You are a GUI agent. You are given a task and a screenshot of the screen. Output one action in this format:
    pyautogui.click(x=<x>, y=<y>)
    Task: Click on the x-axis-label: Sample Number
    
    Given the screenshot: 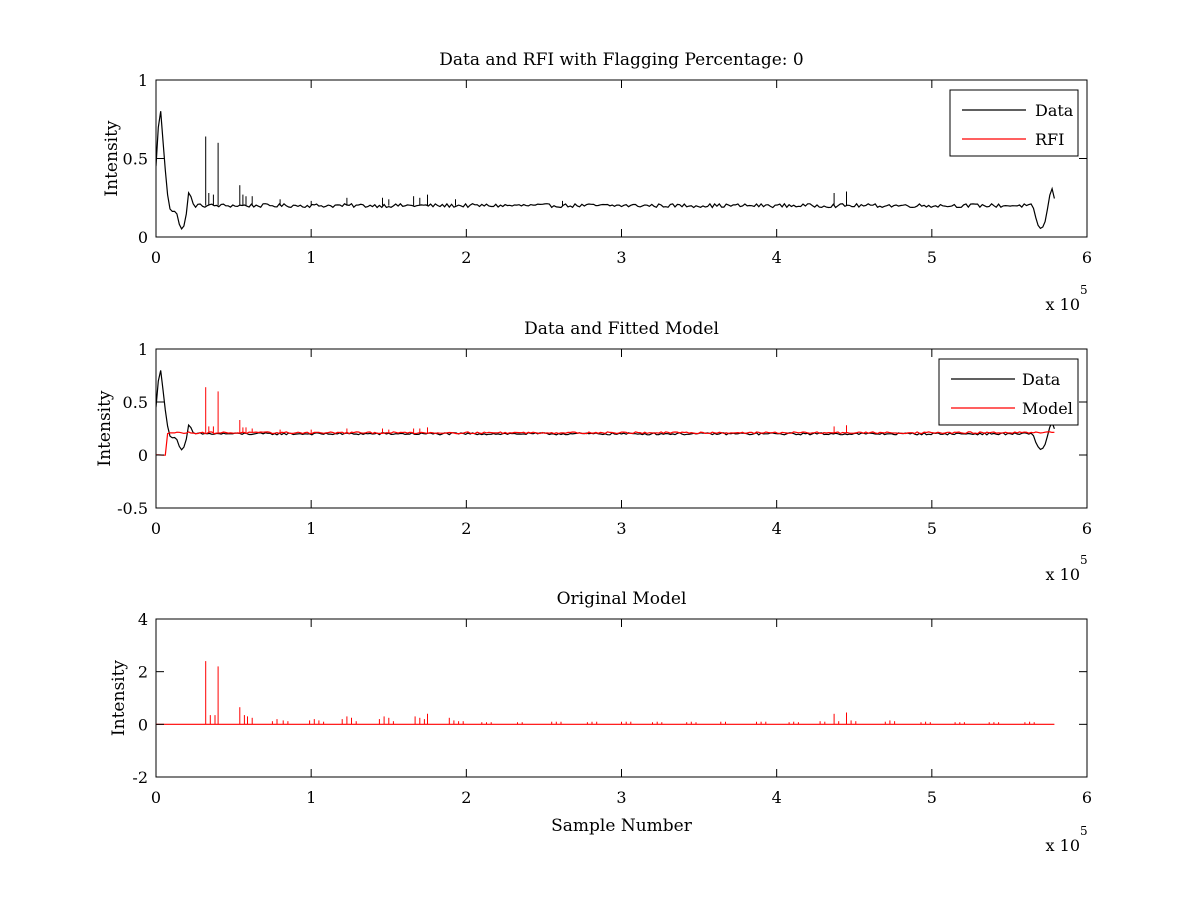 What is the action you would take?
    pyautogui.click(x=622, y=826)
    